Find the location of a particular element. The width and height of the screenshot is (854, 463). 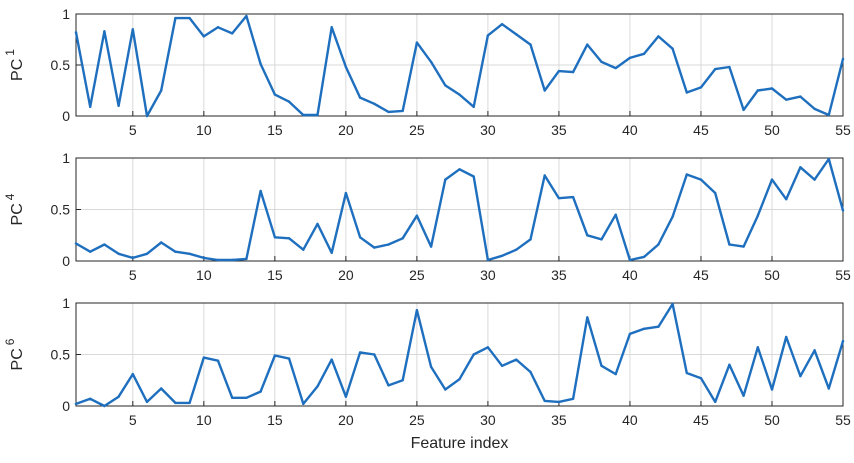

y-tick-label: 1 is located at coordinates (66, 14).